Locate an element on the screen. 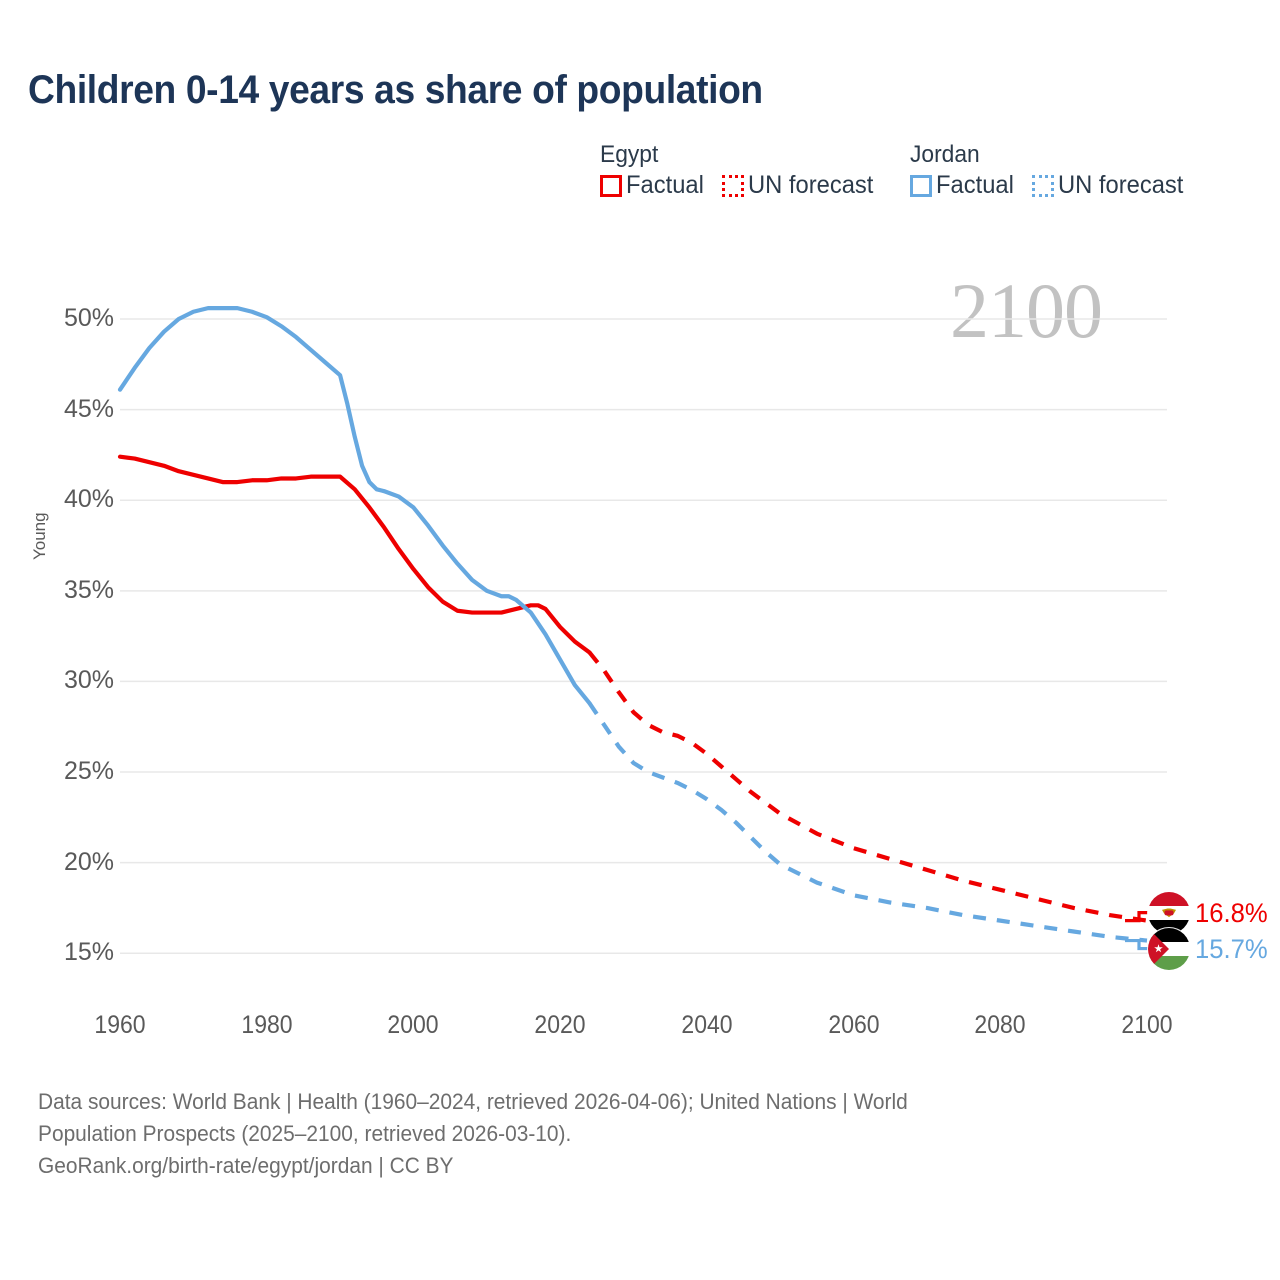 The height and width of the screenshot is (1280, 1280). legend-item-jordan-forecast: UN forecast is located at coordinates (1110, 185).